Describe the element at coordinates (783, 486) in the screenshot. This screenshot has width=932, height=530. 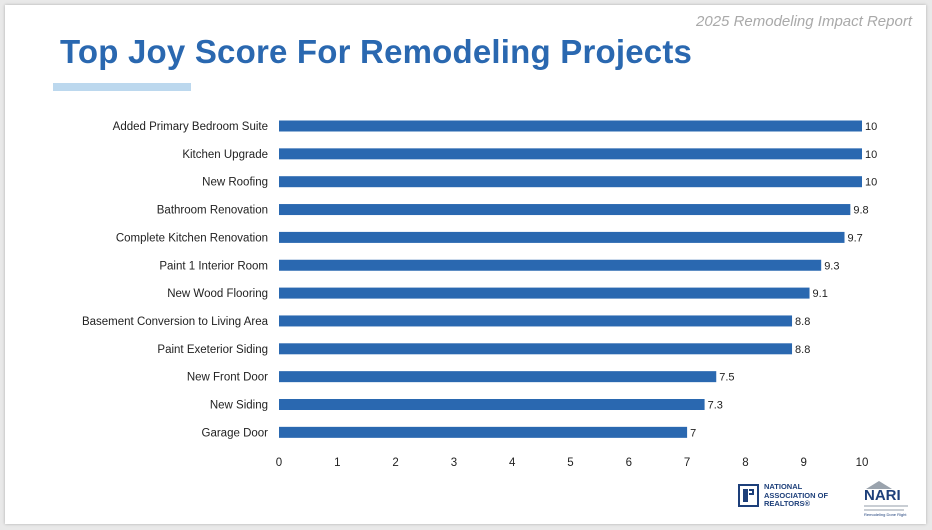
I see `nar-line-1: NATIONAL` at that location.